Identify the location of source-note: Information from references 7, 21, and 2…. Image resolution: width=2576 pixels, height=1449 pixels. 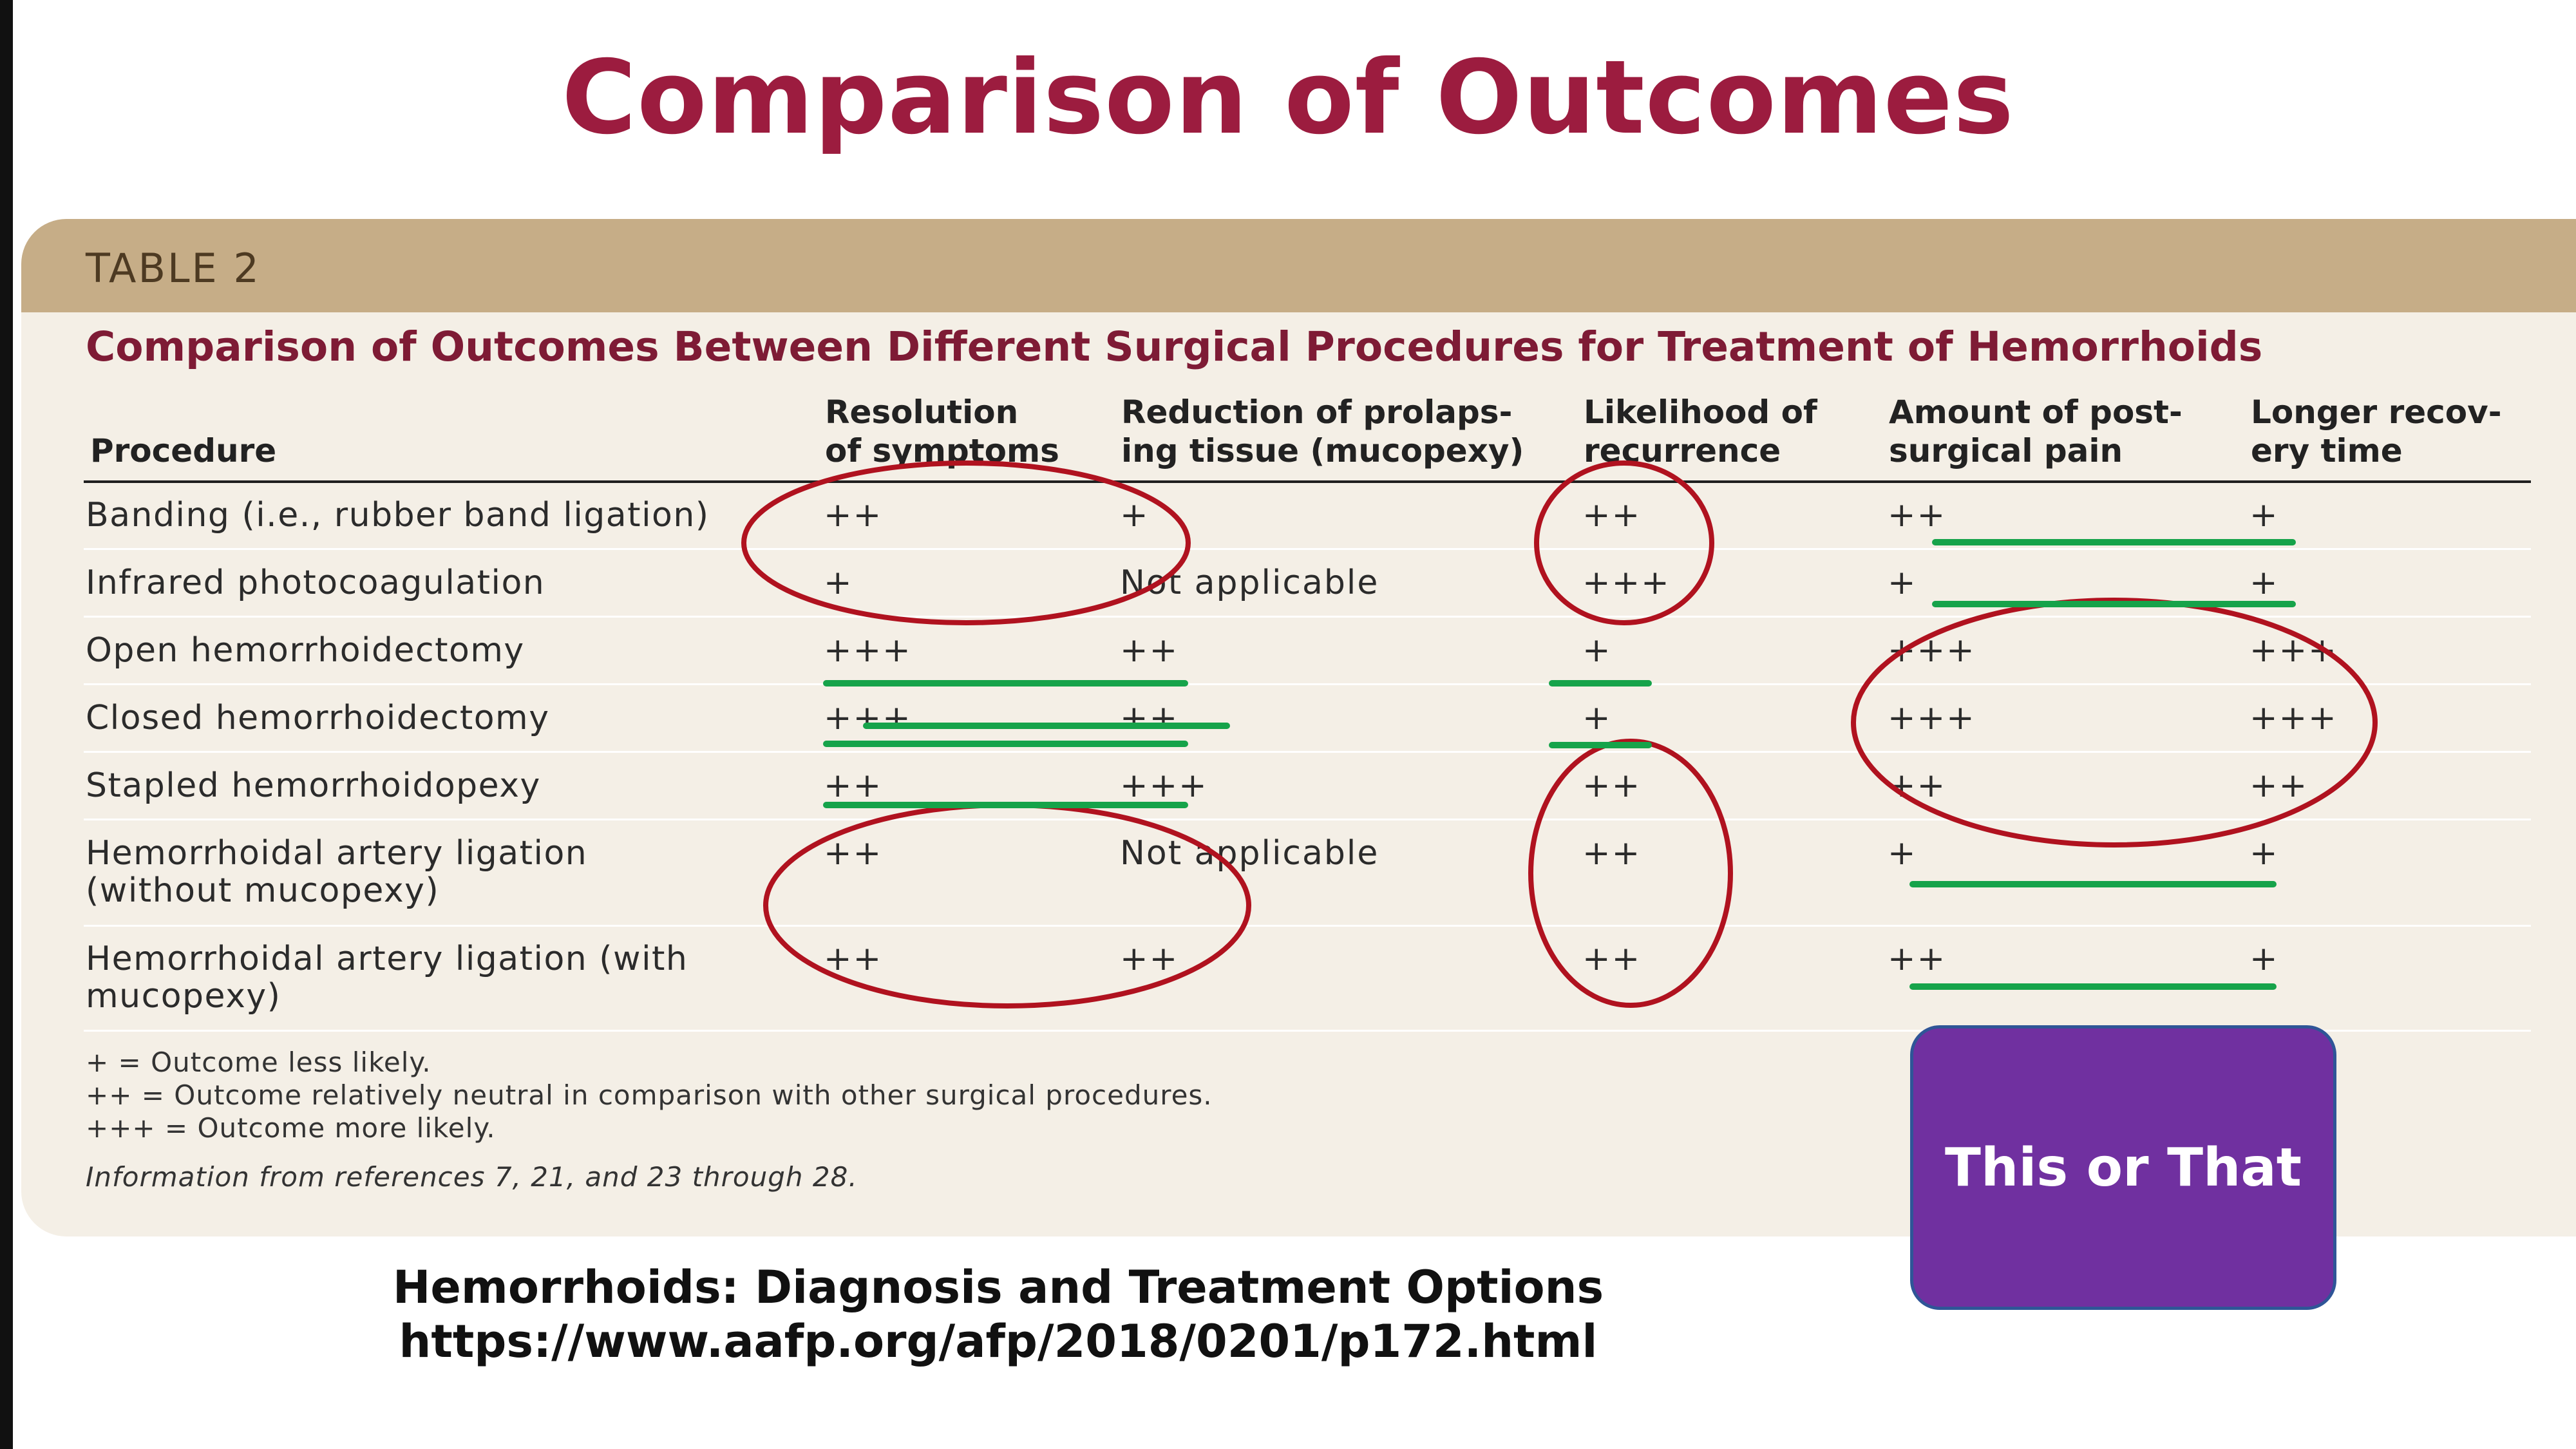
(472, 1177).